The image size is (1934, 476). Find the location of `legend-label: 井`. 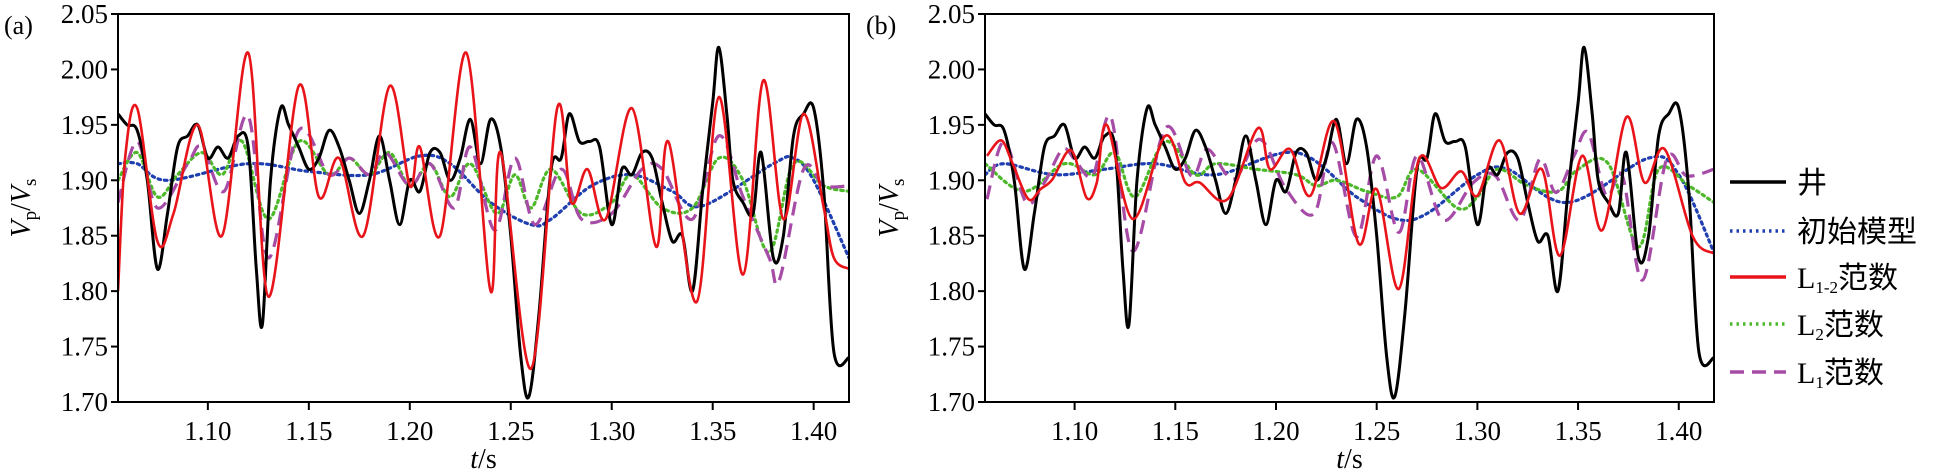

legend-label: 井 is located at coordinates (1812, 183).